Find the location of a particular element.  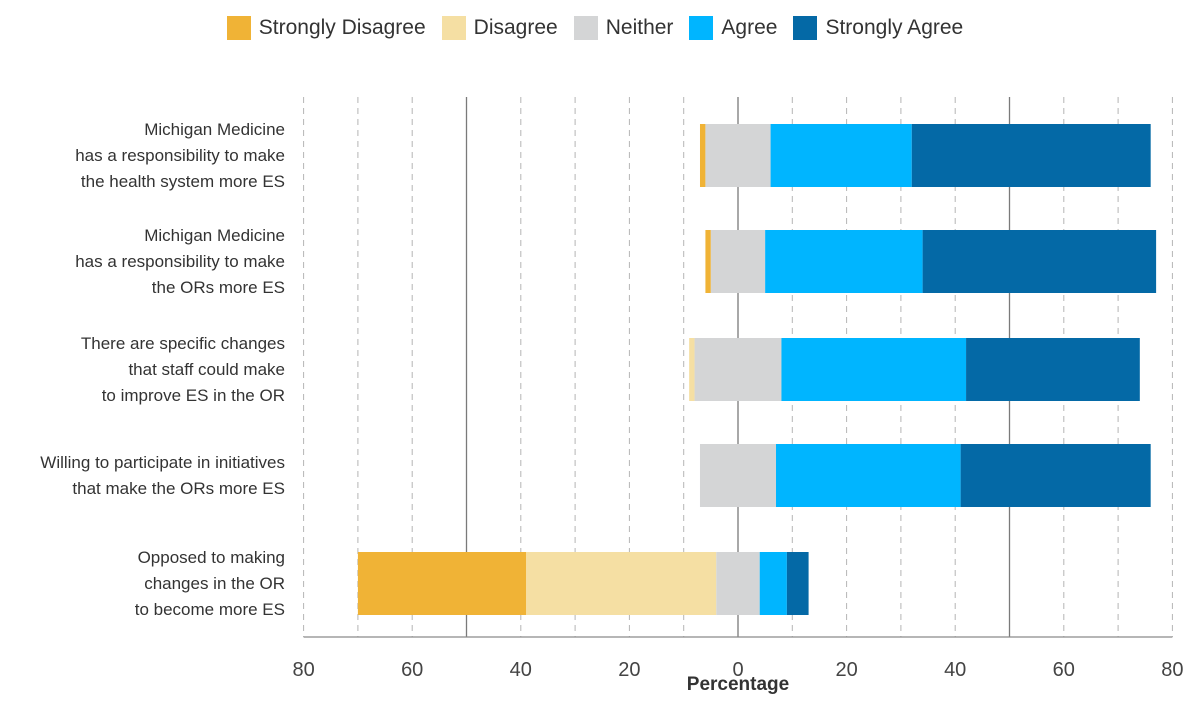

legend-swatch-neither is located at coordinates (585, 28).